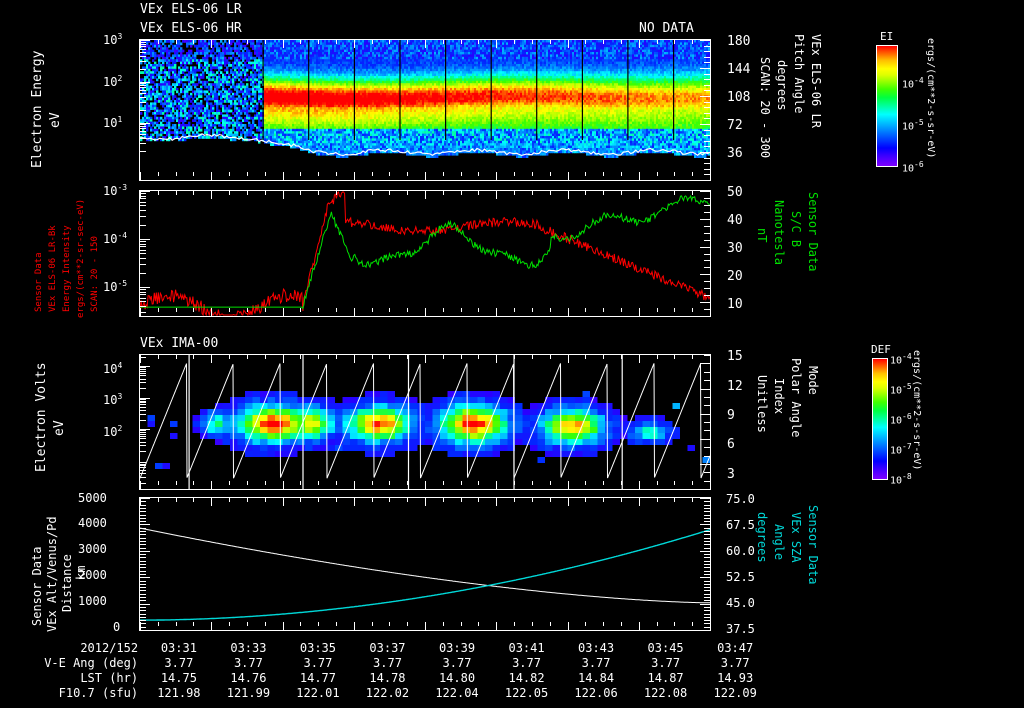 This screenshot has width=1024, height=708. Describe the element at coordinates (740, 577) in the screenshot. I see `panel4-right-tick-525: 52.5` at that location.